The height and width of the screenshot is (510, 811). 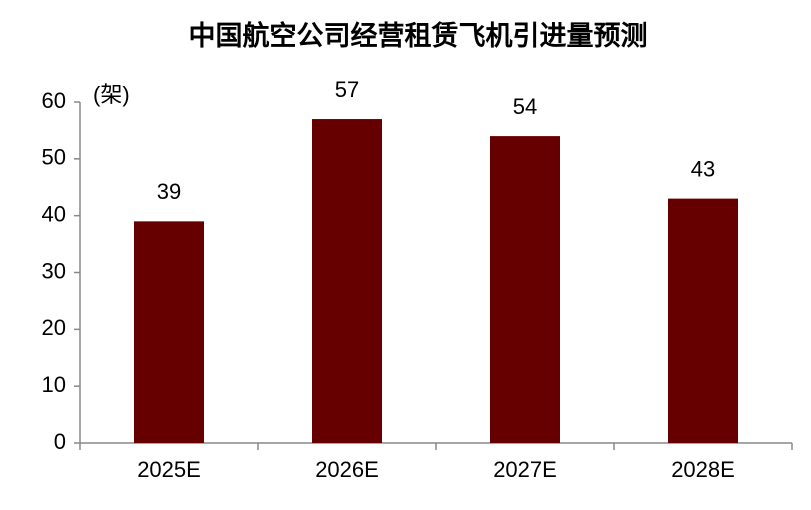 What do you see at coordinates (54, 100) in the screenshot?
I see `y-tick-label: 60` at bounding box center [54, 100].